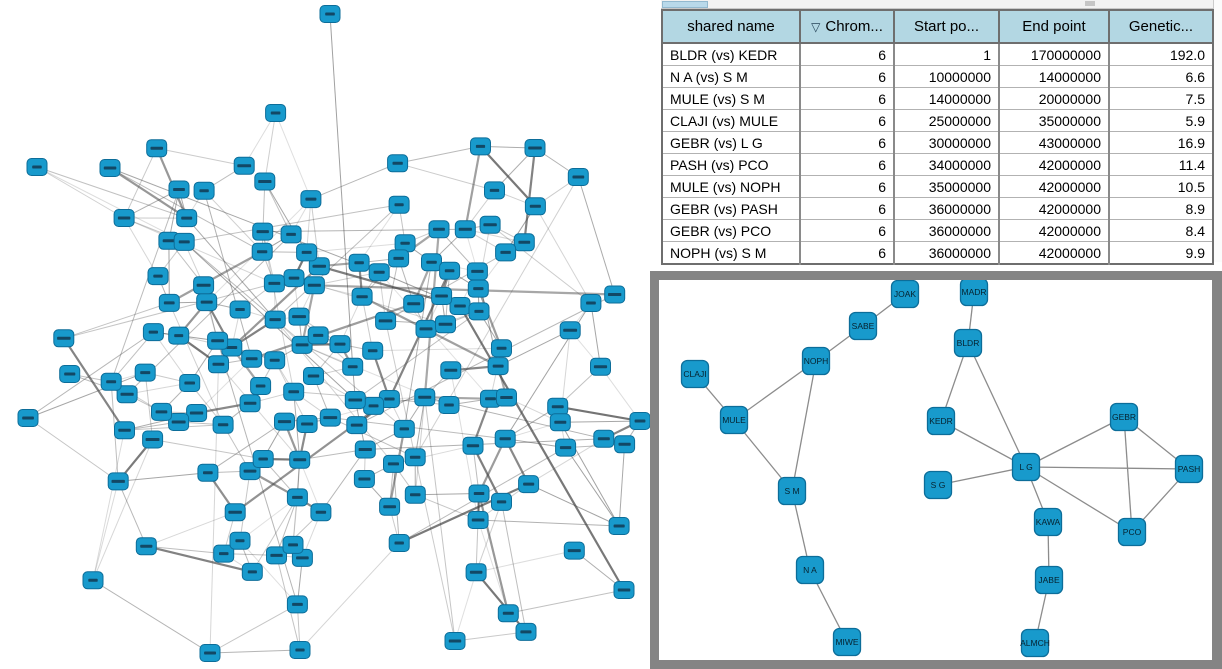  Describe the element at coordinates (937, 4) in the screenshot. I see `table-horizontal-scrollbar` at that location.